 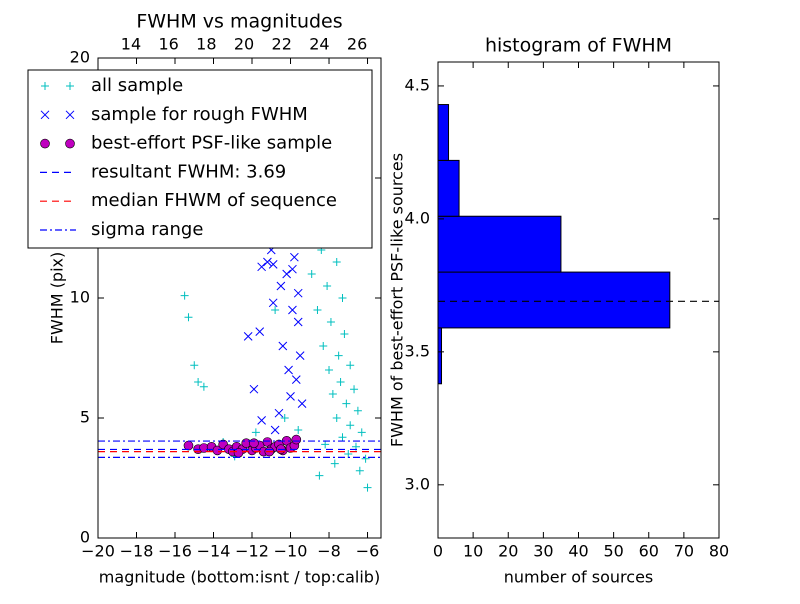 What do you see at coordinates (168, 44) in the screenshot?
I see `x2-tick-label: 16` at bounding box center [168, 44].